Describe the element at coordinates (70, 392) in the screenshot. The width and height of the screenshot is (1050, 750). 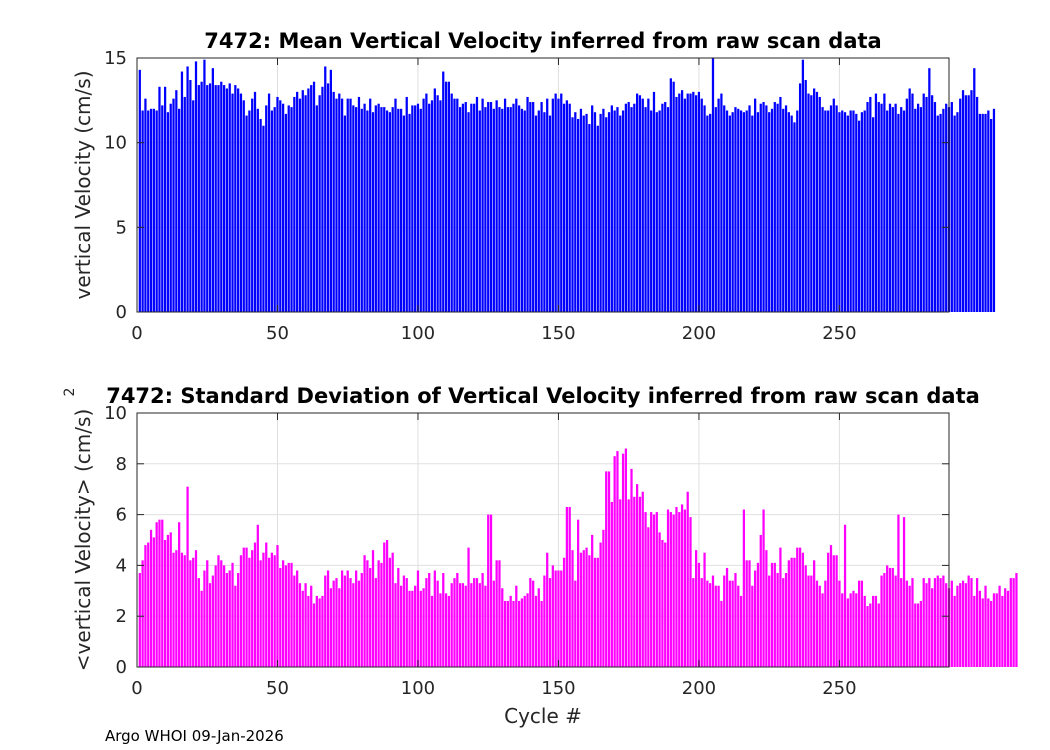
I see `std-velocity-y-label-superscript: 2` at that location.